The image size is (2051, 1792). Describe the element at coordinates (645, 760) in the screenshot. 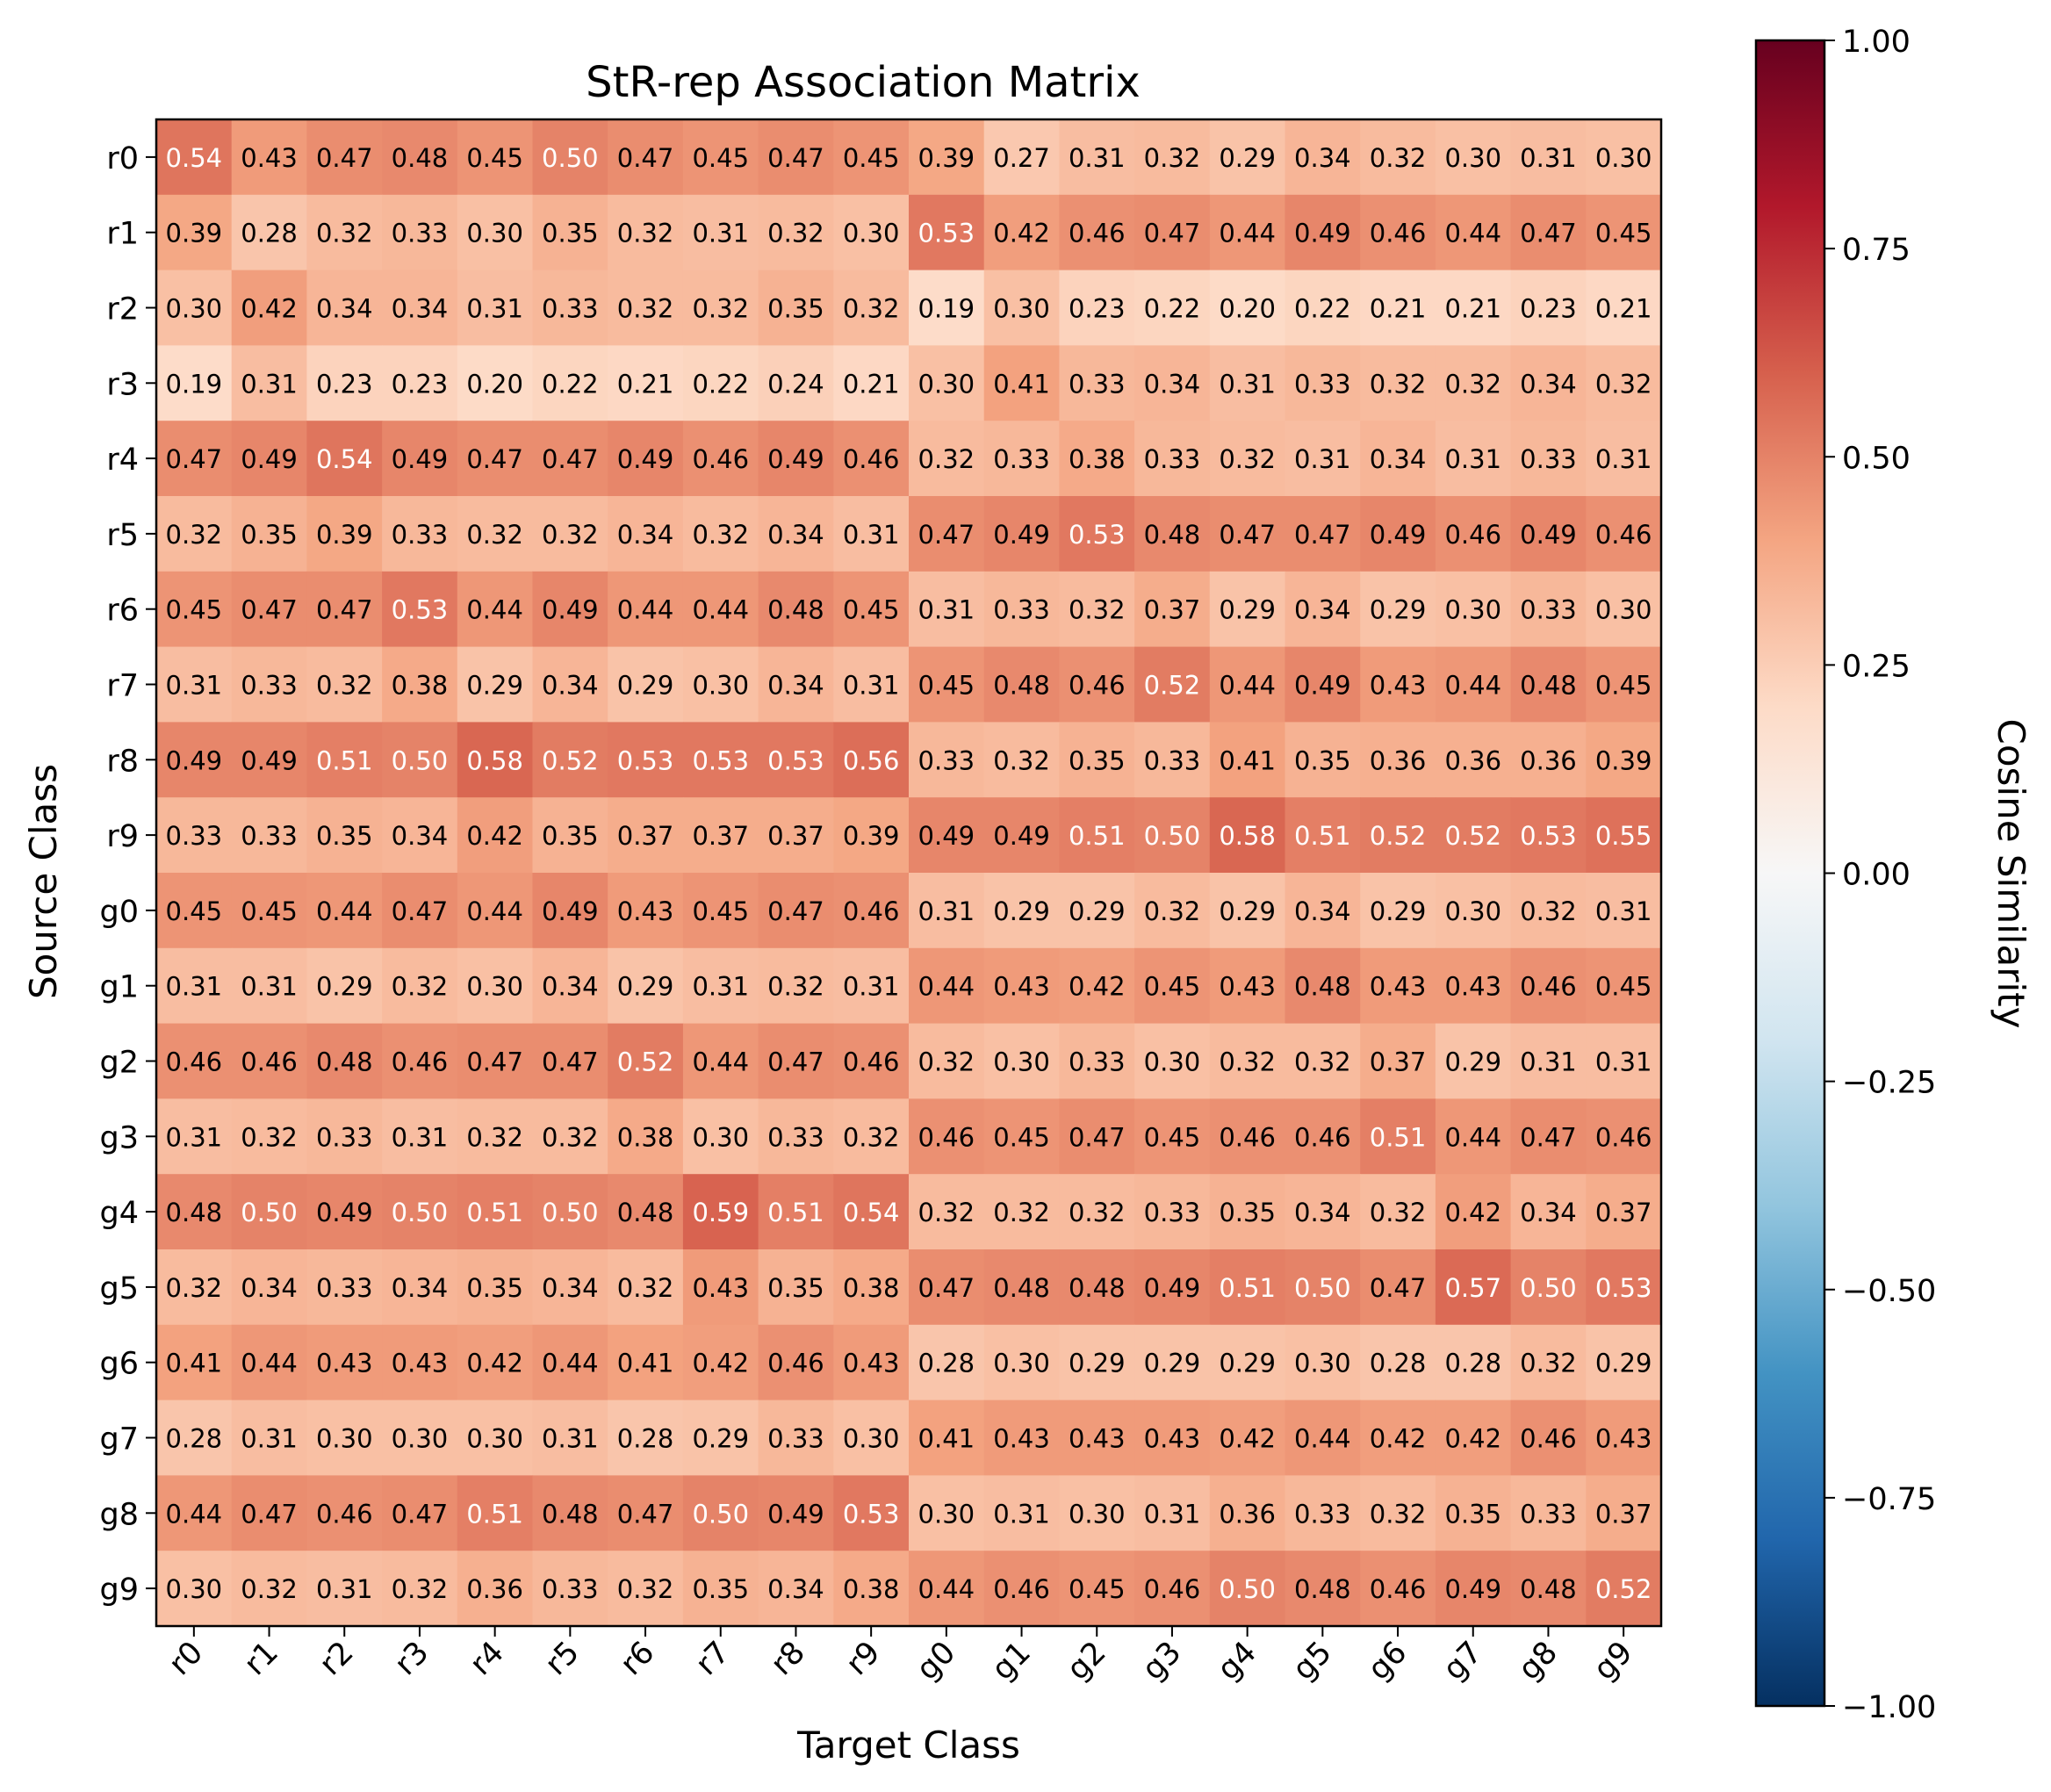

I see `cell-value-label: 0.53` at that location.